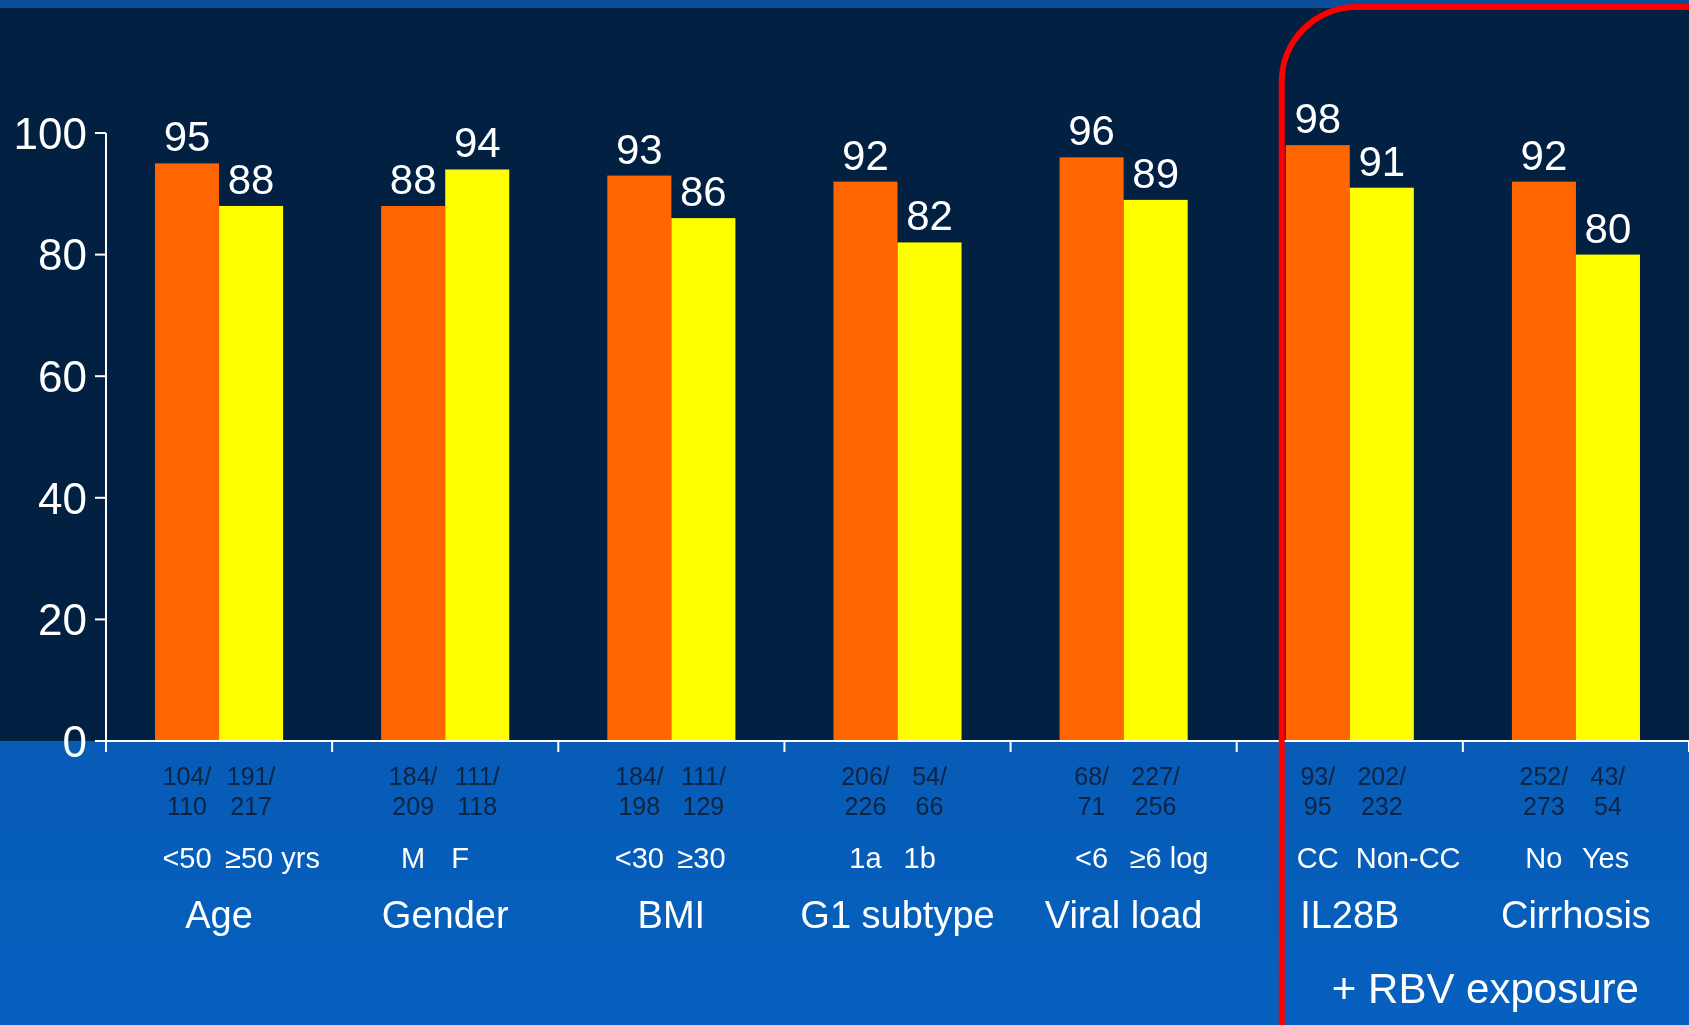 Image resolution: width=1689 pixels, height=1025 pixels. I want to click on text: 54/66, so click(929, 791).